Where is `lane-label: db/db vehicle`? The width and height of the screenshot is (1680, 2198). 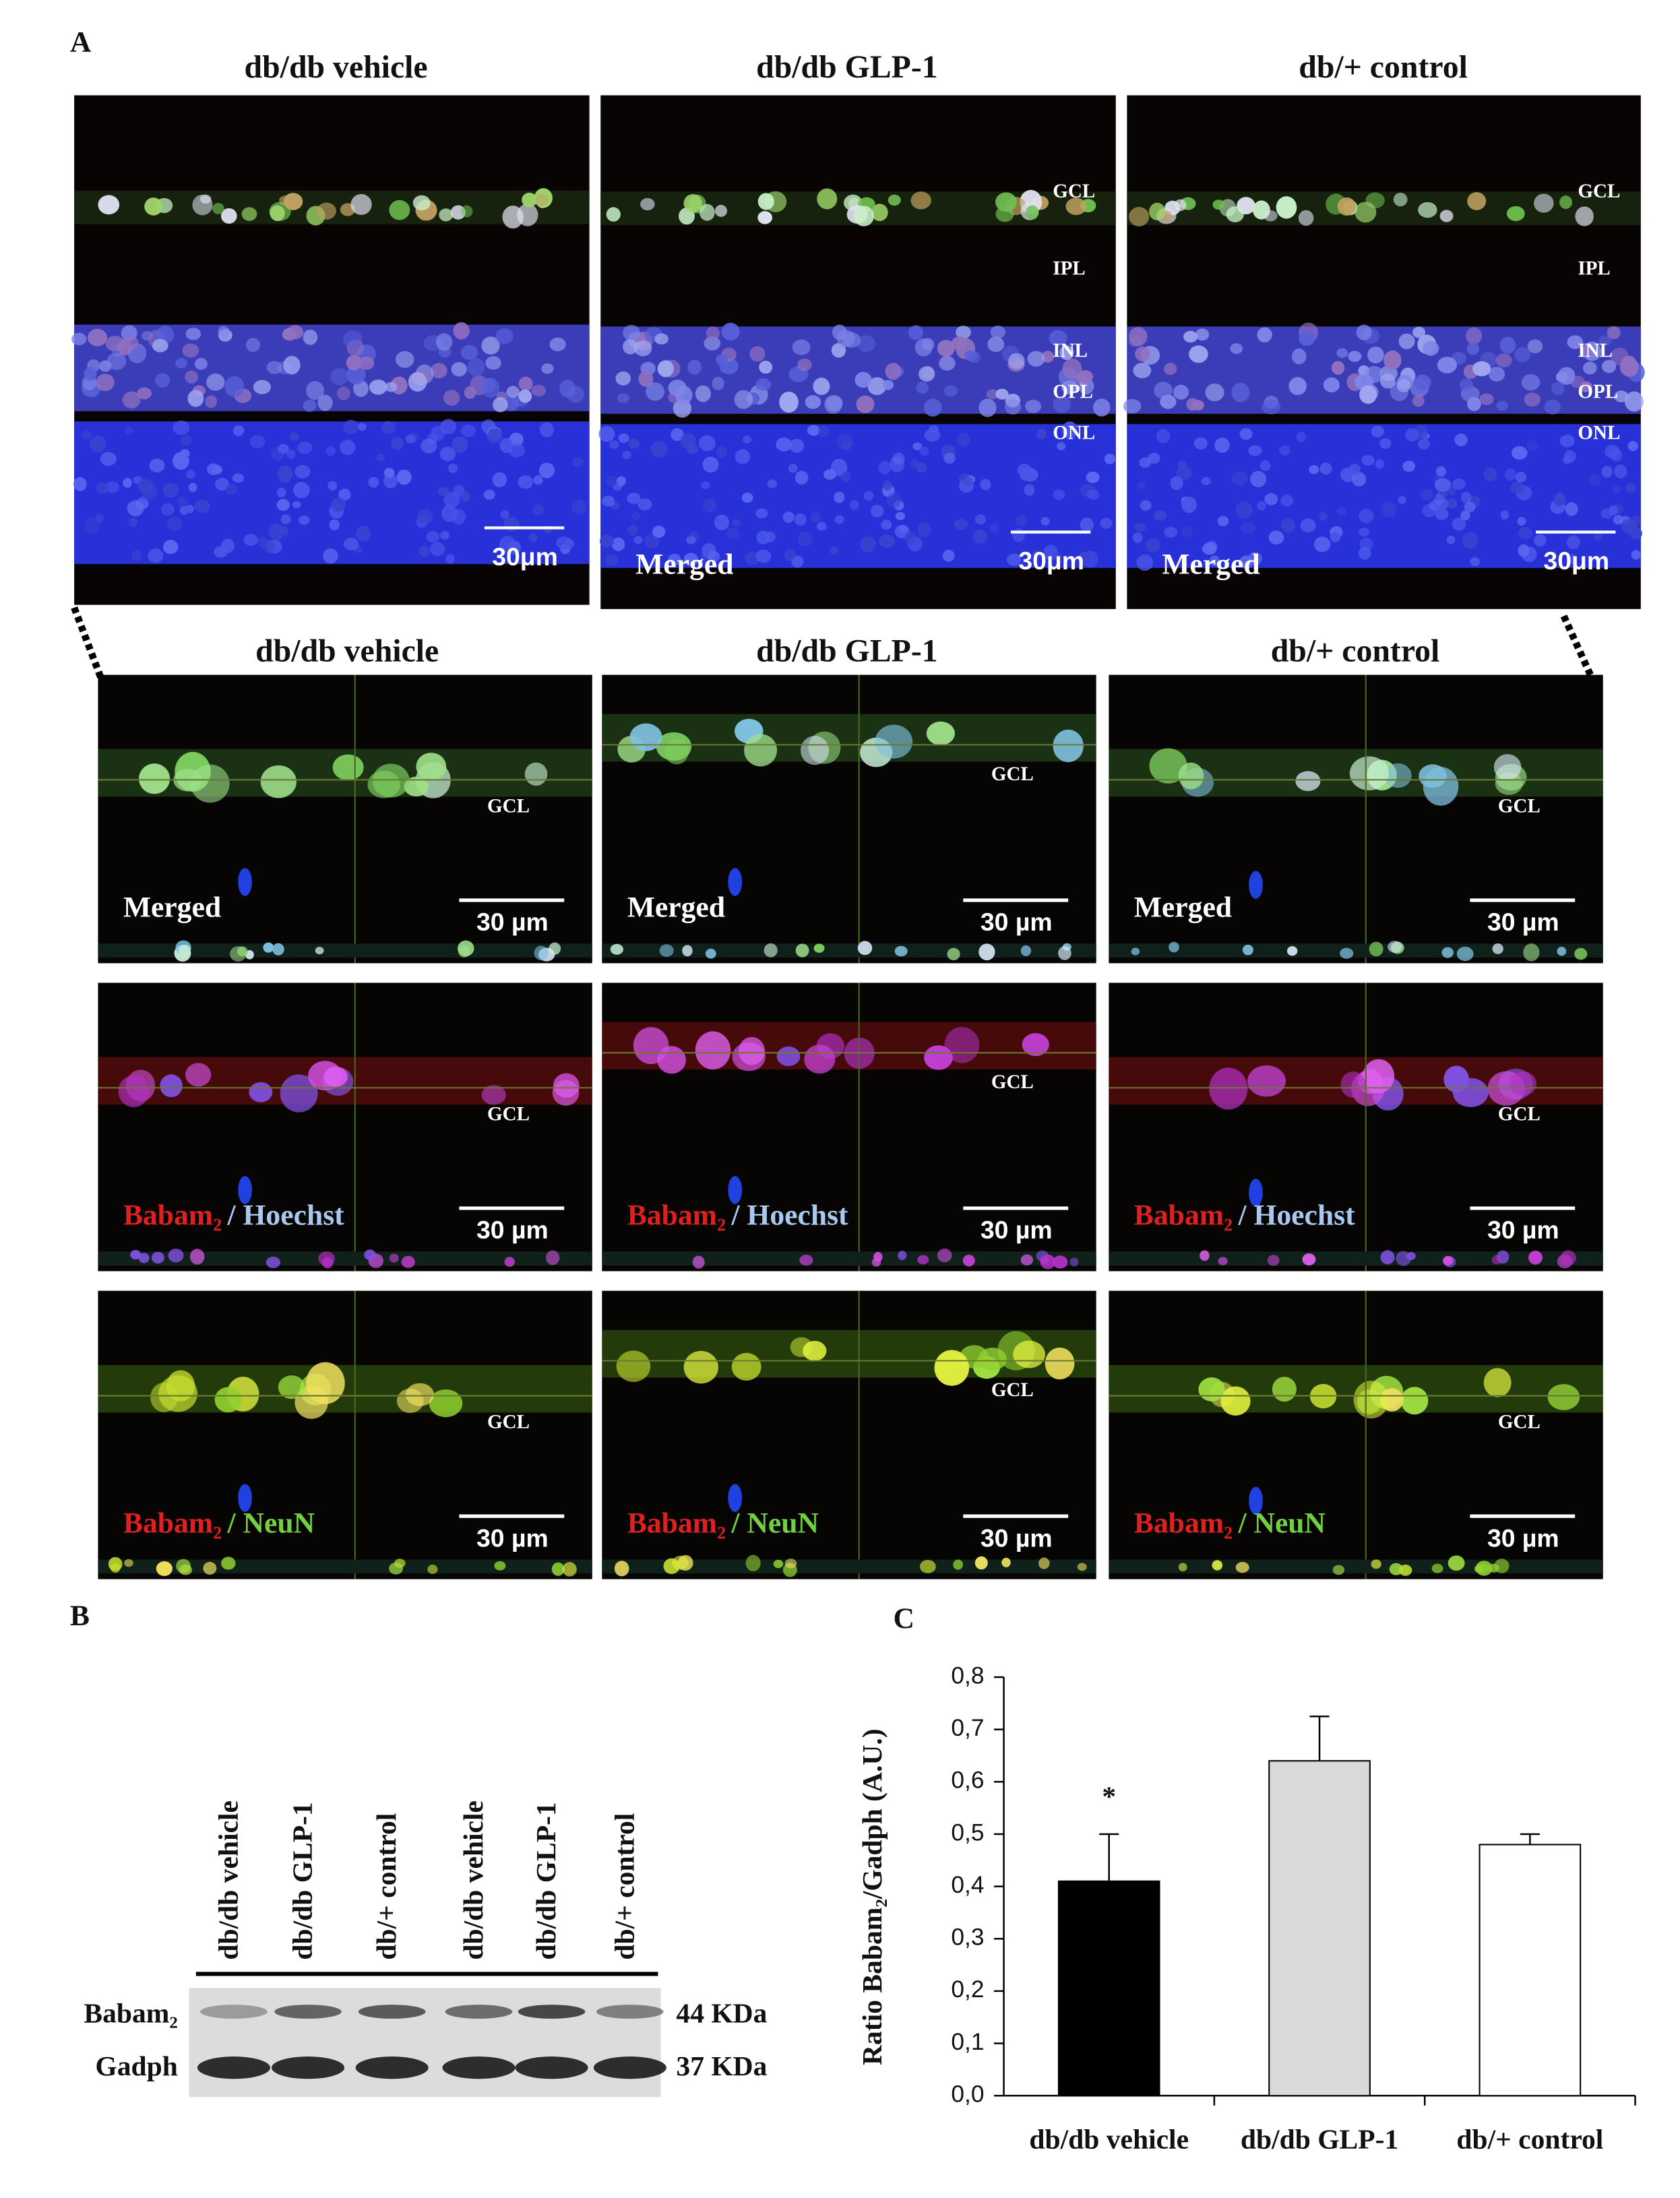
lane-label: db/db vehicle is located at coordinates (227, 1880).